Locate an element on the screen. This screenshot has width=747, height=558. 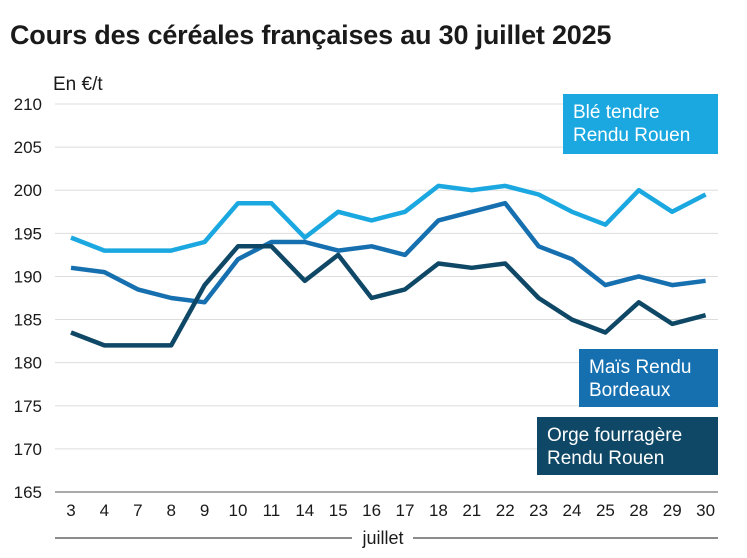
y-axis-unit-label: En €/t is located at coordinates (78, 84).